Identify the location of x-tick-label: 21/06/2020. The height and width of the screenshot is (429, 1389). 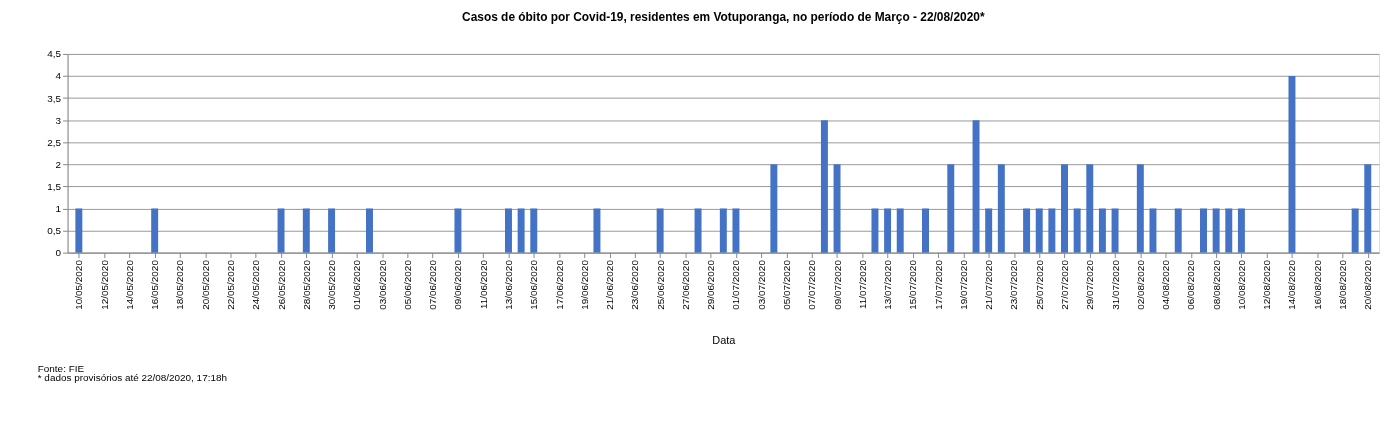
(610, 284).